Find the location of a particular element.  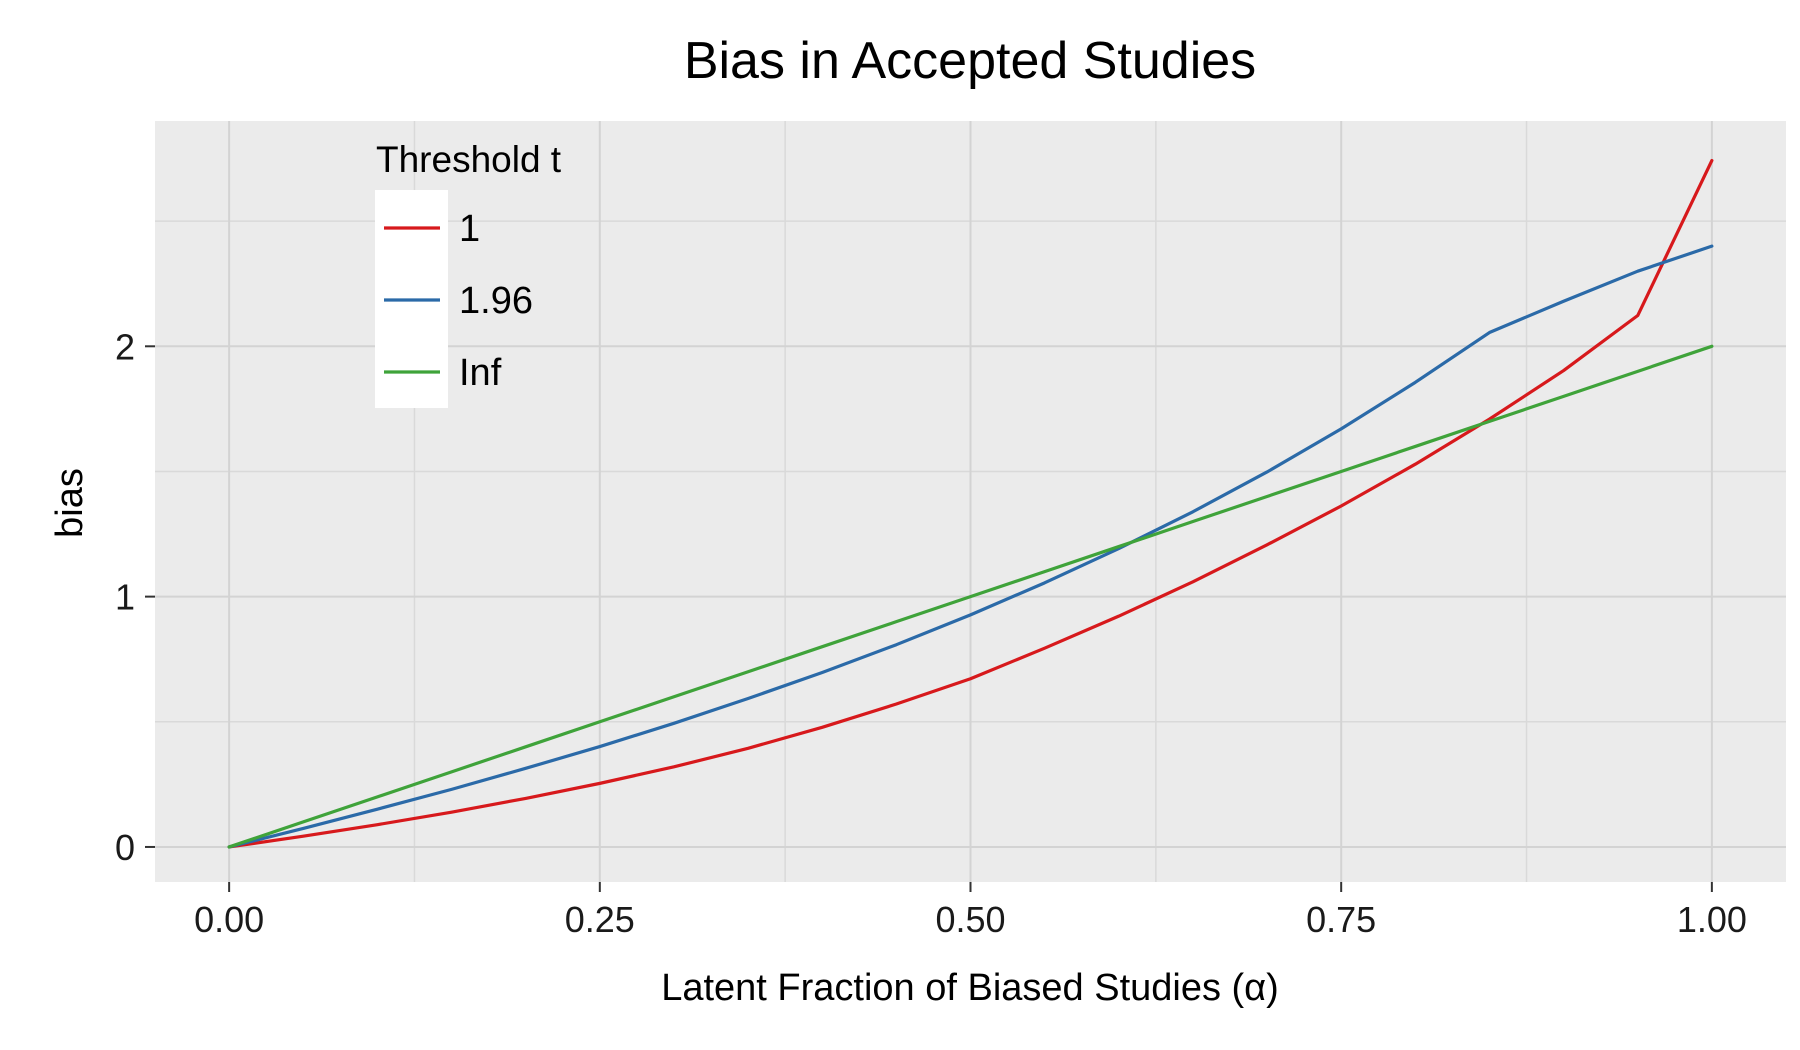

y-axis-title: bias is located at coordinates (70, 503).